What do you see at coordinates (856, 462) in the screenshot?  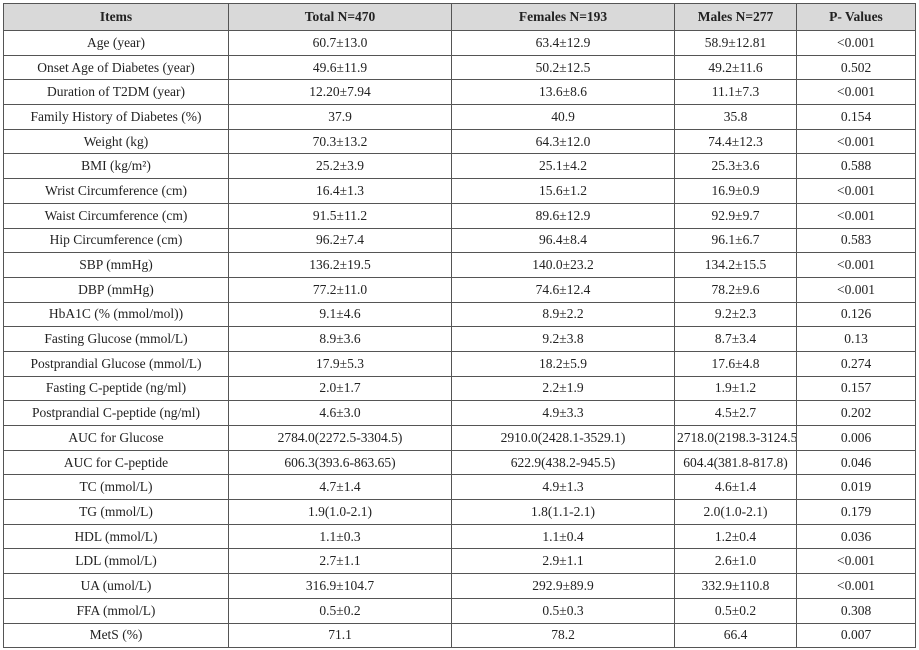 I see `value-cell: 0.046` at bounding box center [856, 462].